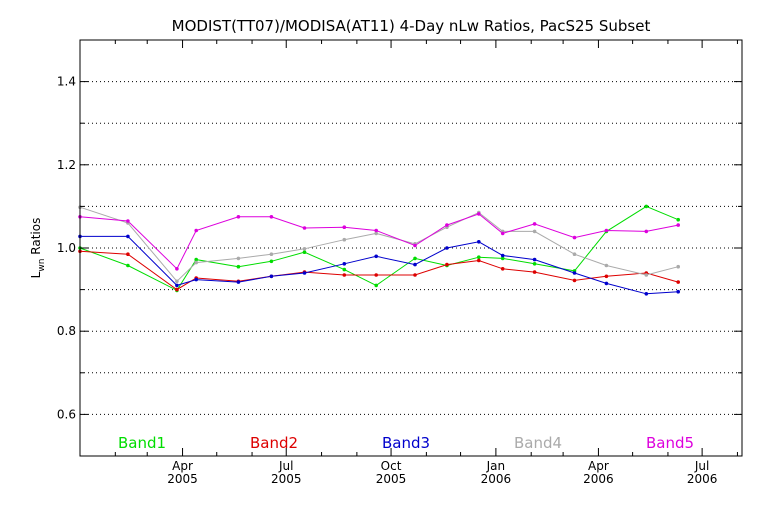 The image size is (768, 512). Describe the element at coordinates (286, 479) in the screenshot. I see `x-tick-year-1: 2005` at that location.